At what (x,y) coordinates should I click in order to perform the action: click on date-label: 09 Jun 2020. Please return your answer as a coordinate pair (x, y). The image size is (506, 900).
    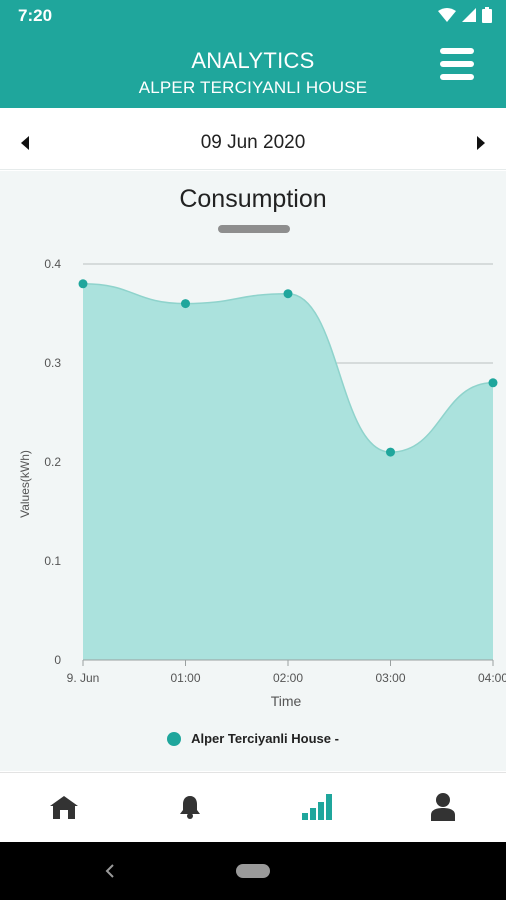
    Looking at the image, I should click on (253, 142).